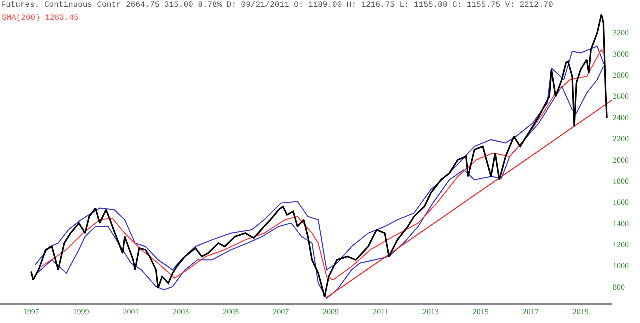 The height and width of the screenshot is (323, 640). I want to click on y-tick-label: 800, so click(619, 287).